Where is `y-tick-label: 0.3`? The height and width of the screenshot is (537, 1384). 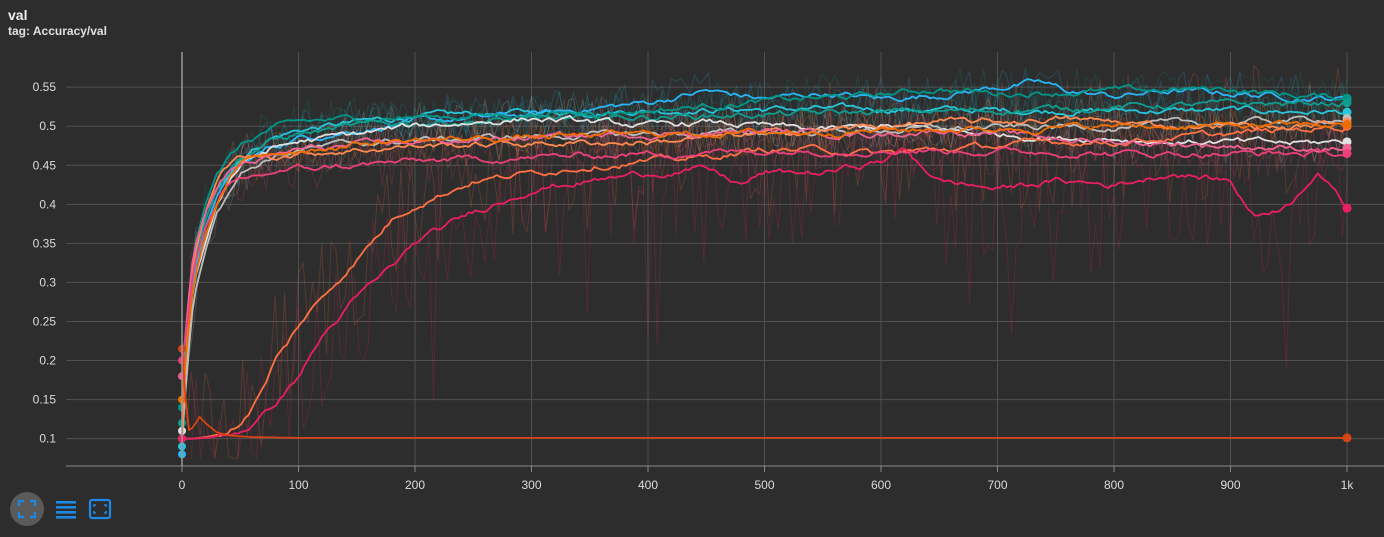 y-tick-label: 0.3 is located at coordinates (47, 282).